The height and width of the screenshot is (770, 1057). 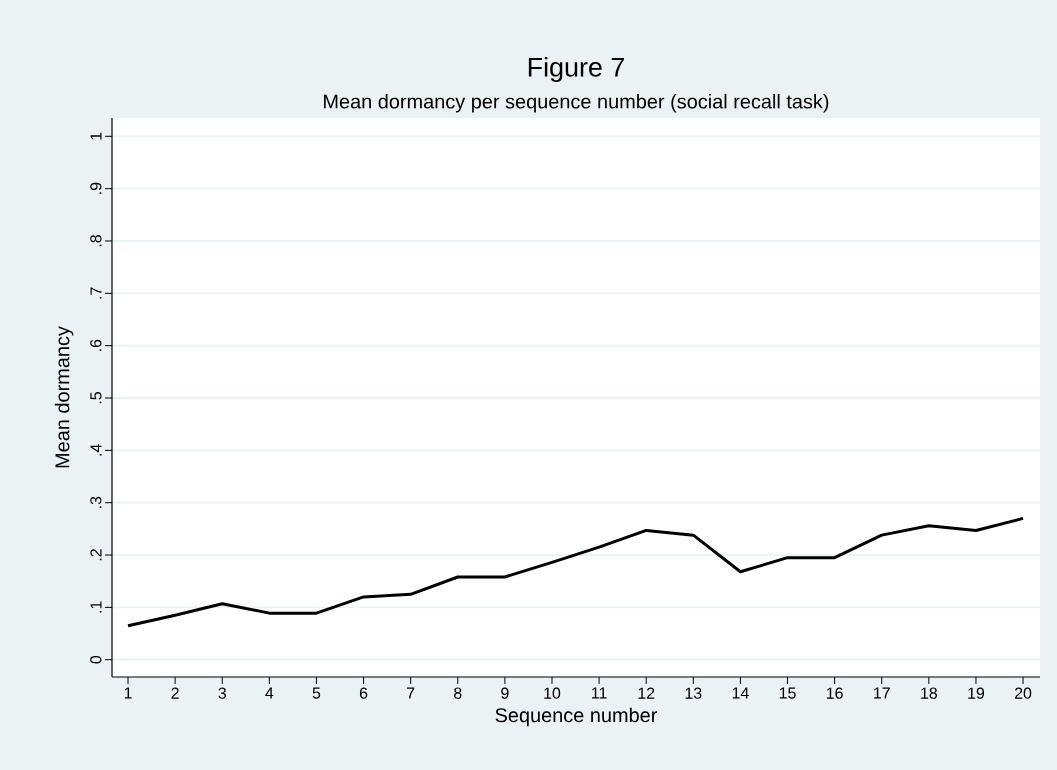 I want to click on x-tick-label: 7, so click(x=411, y=693).